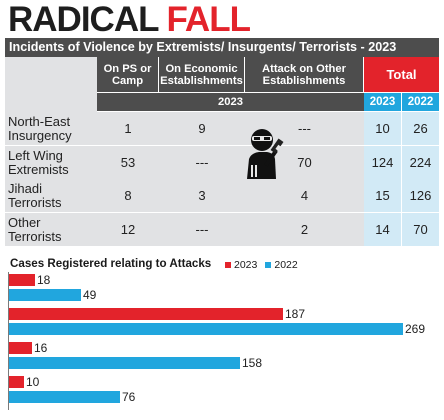 This screenshot has height=420, width=444. Describe the element at coordinates (51, 128) in the screenshot. I see `row-label: North-East Insurgency` at that location.